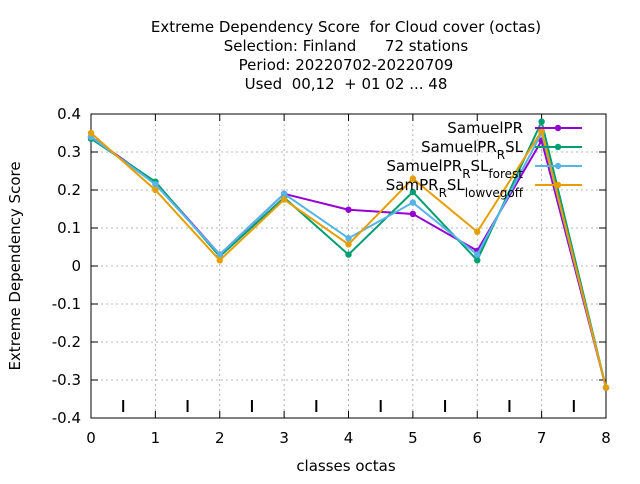 The width and height of the screenshot is (640, 484). I want to click on legend-label: SamuelPRRSLforest, so click(454, 169).